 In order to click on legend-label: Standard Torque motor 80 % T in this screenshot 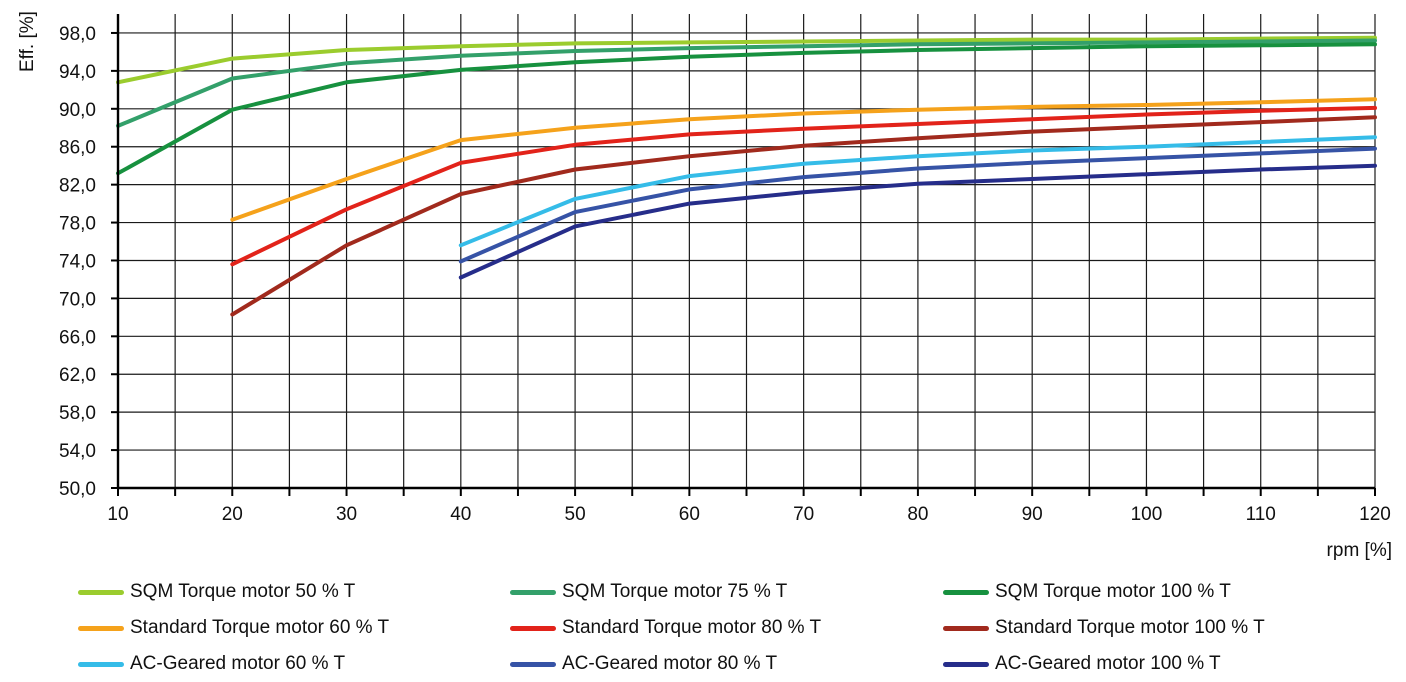, I will do `click(692, 627)`.